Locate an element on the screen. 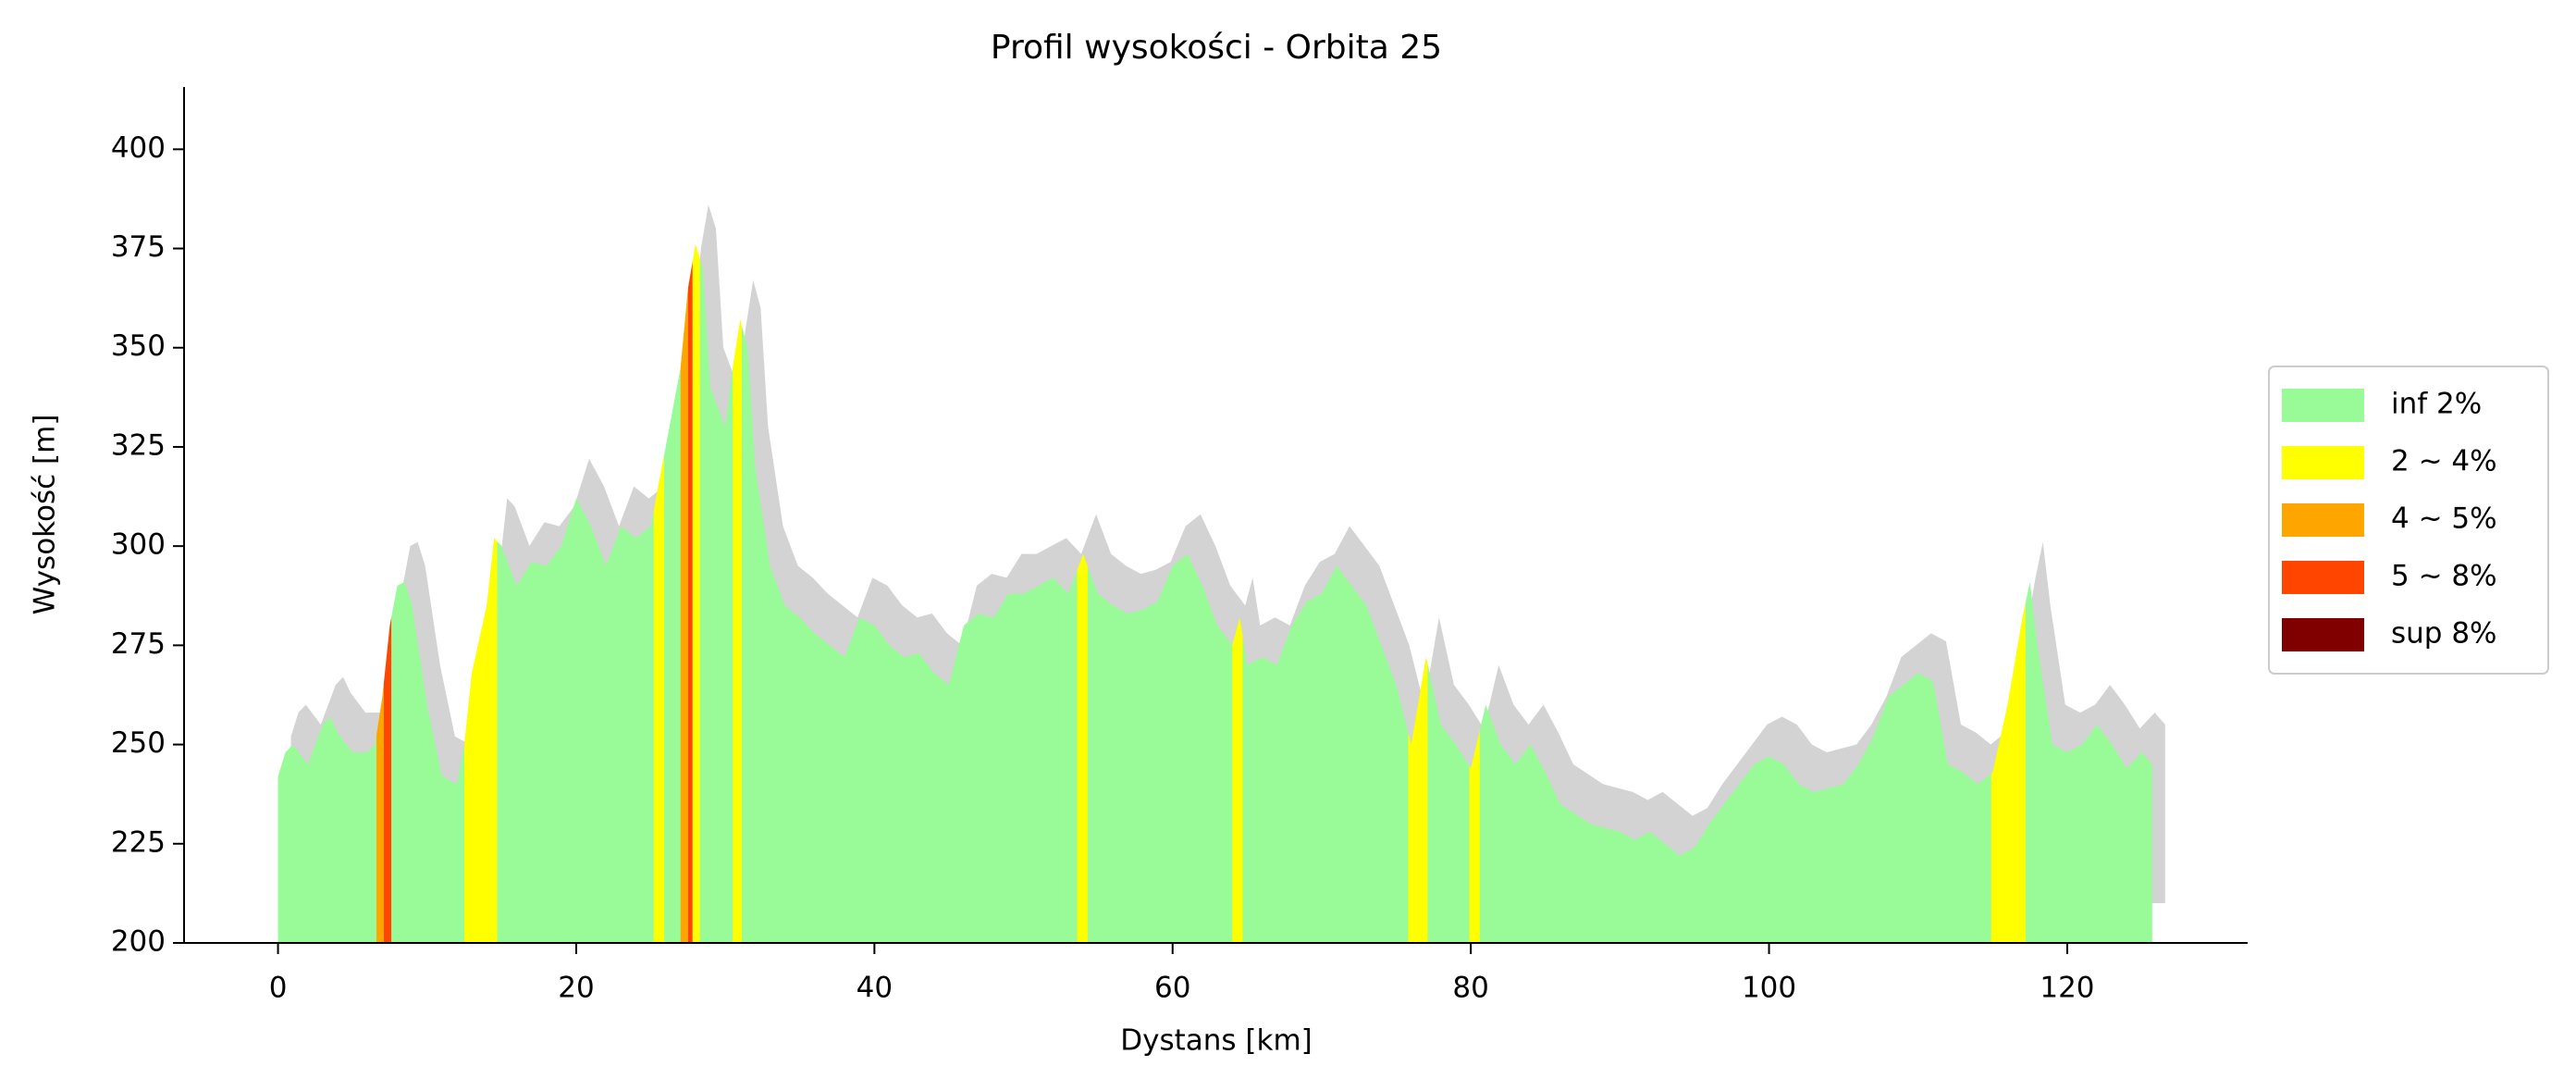 Image resolution: width=2576 pixels, height=1091 pixels. y-tick-label: 225 is located at coordinates (138, 842).